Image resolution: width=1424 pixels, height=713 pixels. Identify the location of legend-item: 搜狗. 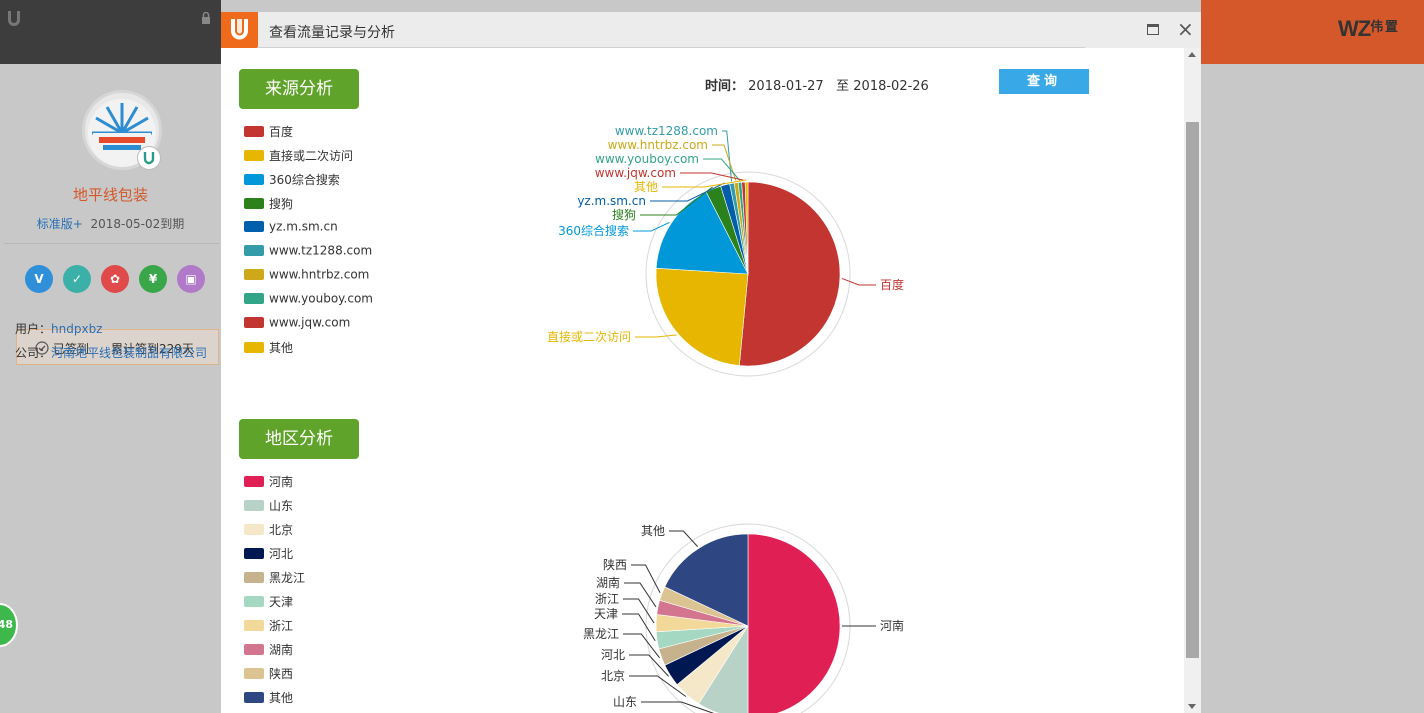
(268, 203).